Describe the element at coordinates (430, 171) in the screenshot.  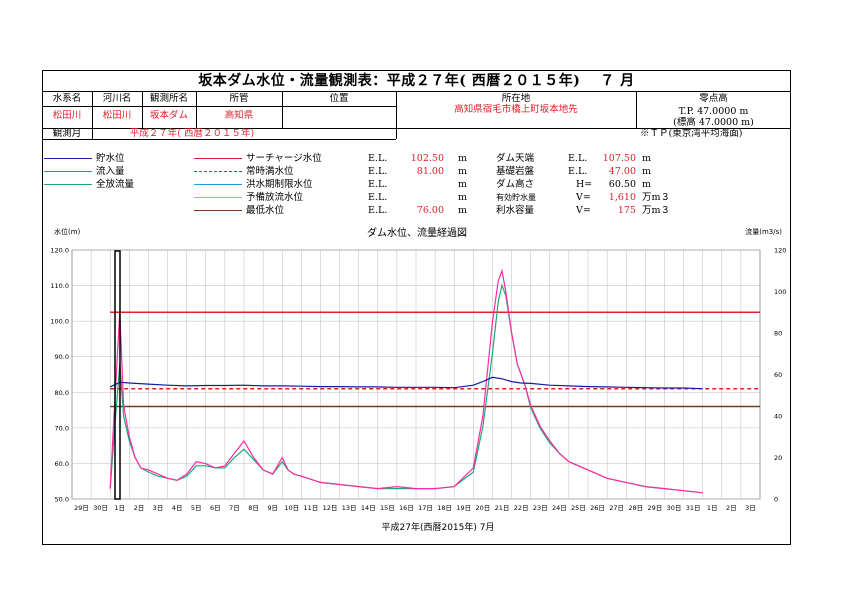
I see `level-value-normal: 81.00` at that location.